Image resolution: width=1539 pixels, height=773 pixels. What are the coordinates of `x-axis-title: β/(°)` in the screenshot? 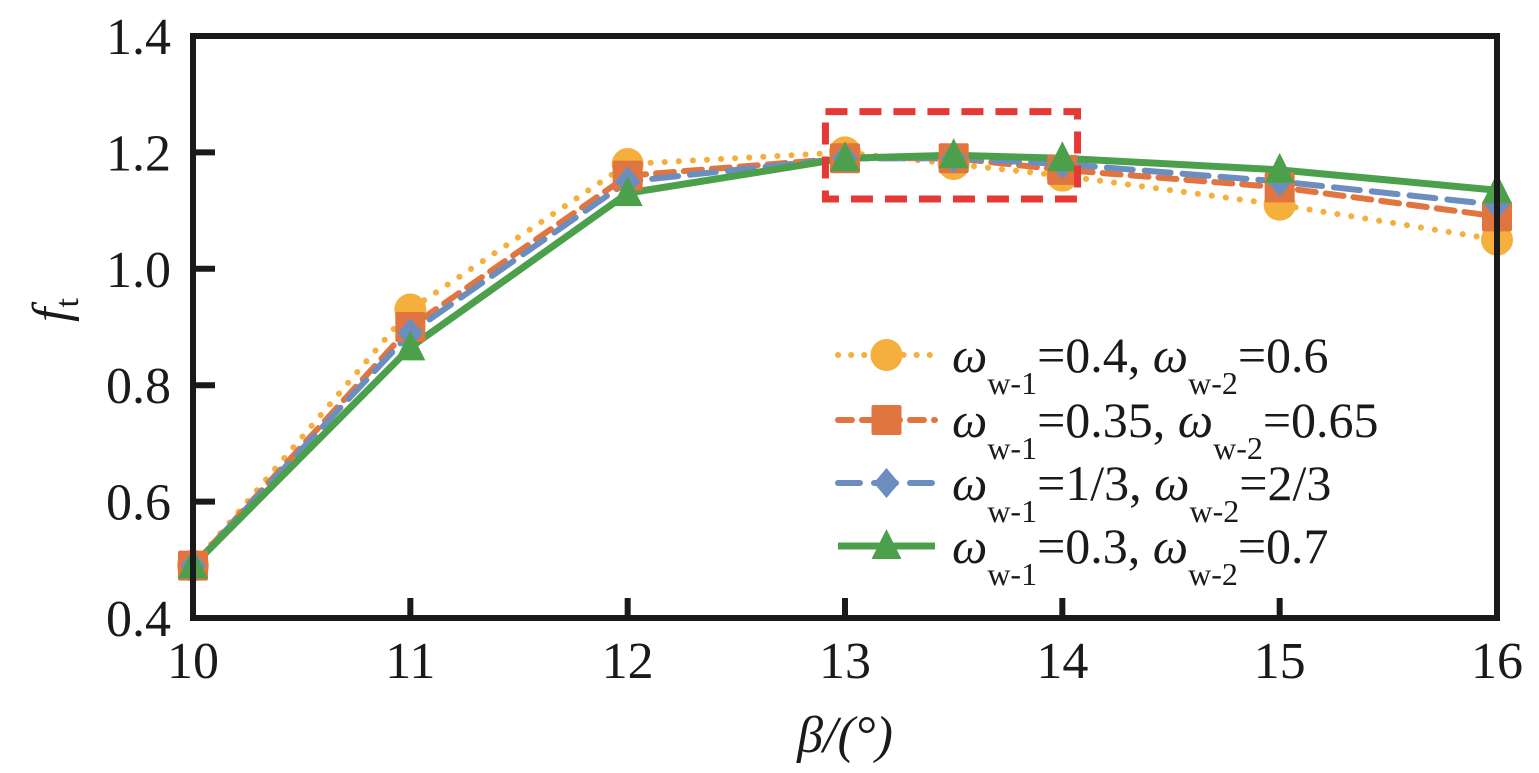 It's located at (844, 735).